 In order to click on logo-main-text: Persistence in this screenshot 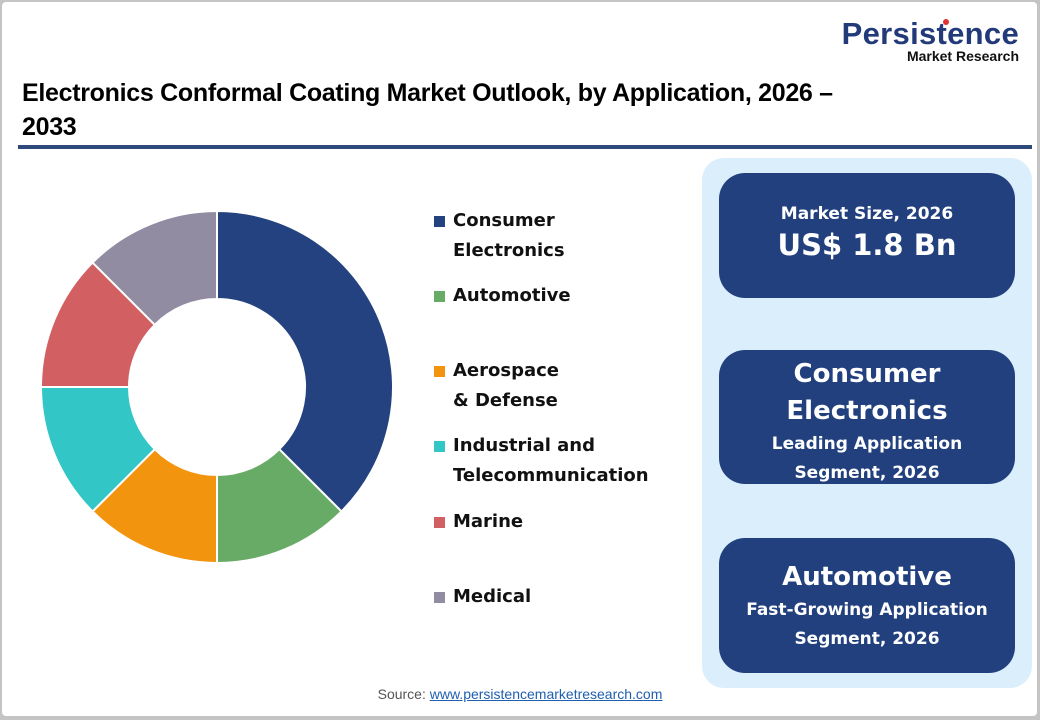, I will do `click(930, 34)`.